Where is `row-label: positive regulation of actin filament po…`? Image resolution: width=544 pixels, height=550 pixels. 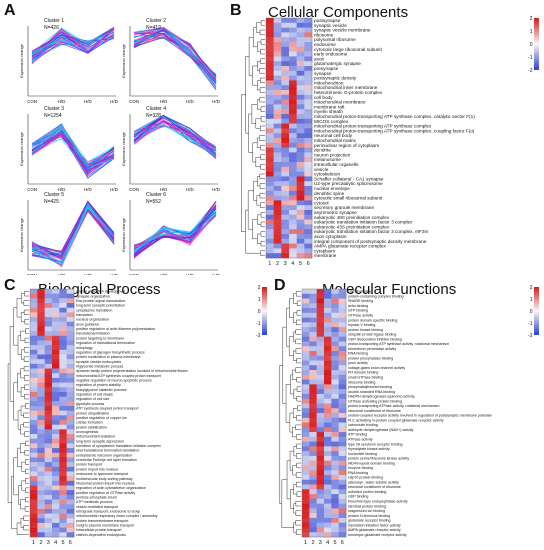 row-label: positive regulation of actin filament po… is located at coordinates (115, 329).